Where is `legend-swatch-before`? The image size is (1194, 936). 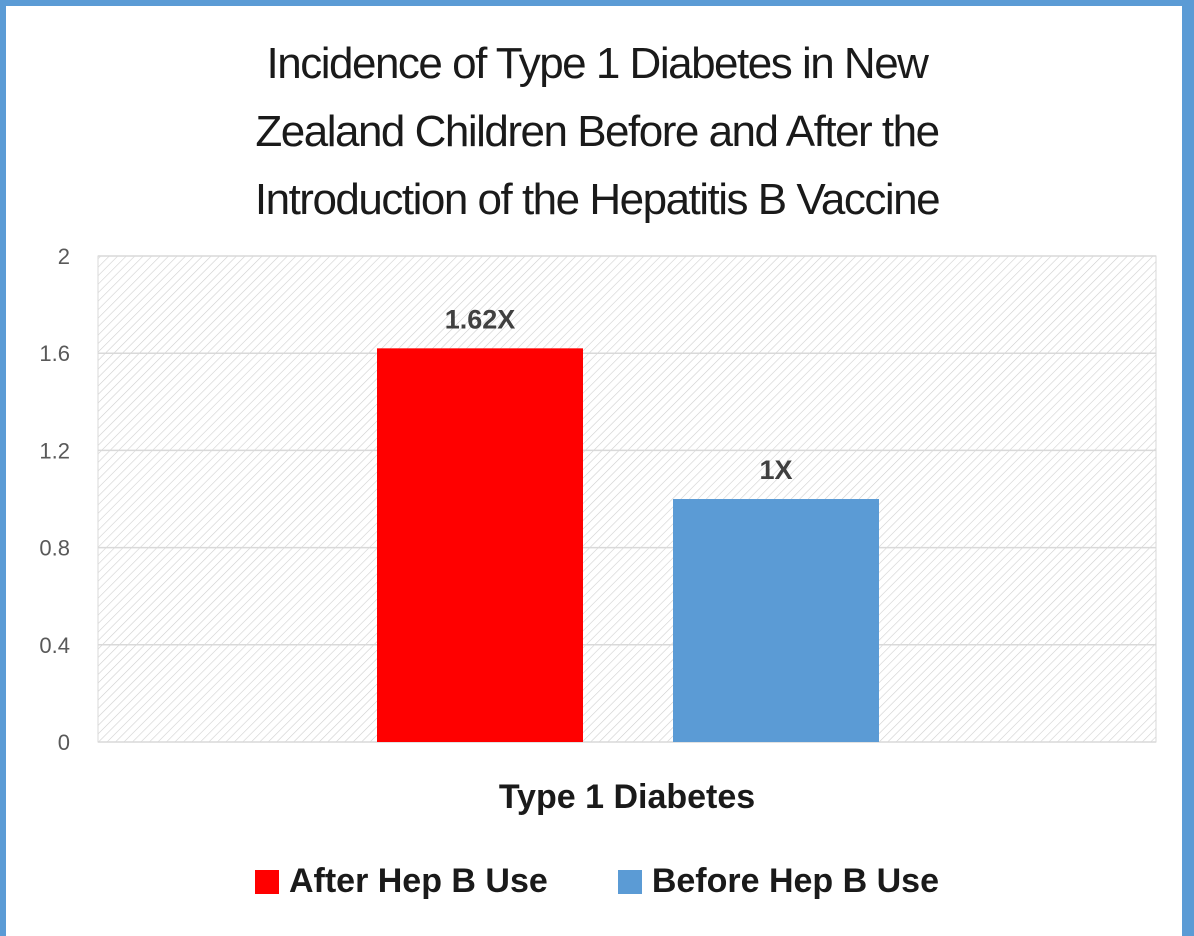 legend-swatch-before is located at coordinates (629, 881).